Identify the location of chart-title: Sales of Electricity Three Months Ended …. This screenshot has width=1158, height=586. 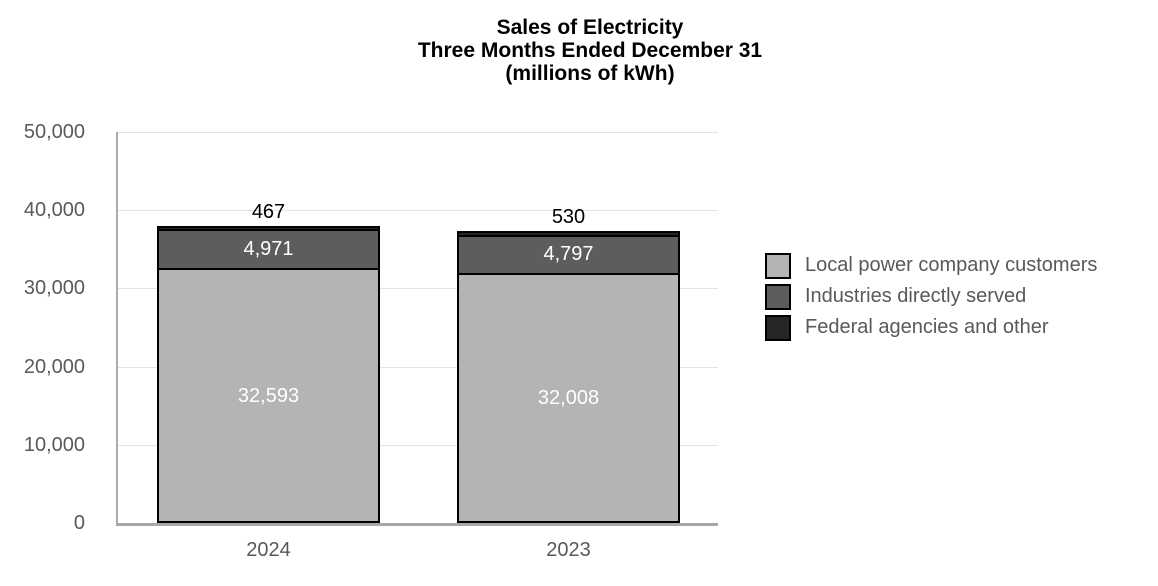
(579, 50).